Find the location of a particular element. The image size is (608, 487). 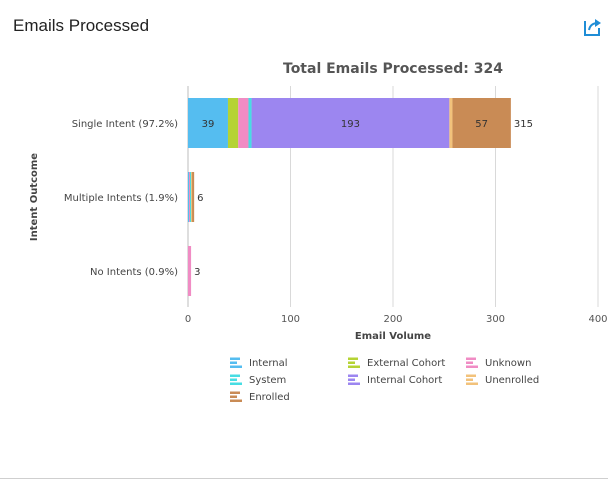

legend-item: Unknown is located at coordinates (525, 363).